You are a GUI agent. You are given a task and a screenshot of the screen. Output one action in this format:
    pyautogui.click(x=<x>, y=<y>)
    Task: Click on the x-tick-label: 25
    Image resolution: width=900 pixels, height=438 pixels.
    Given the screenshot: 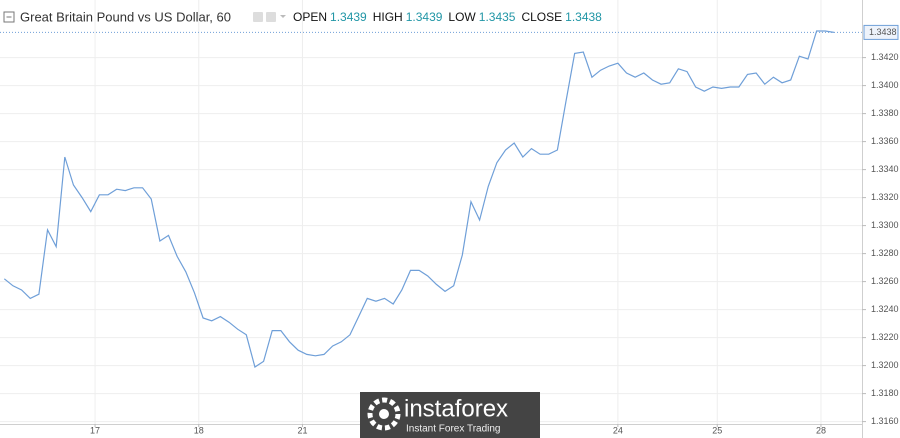 What is the action you would take?
    pyautogui.click(x=717, y=430)
    